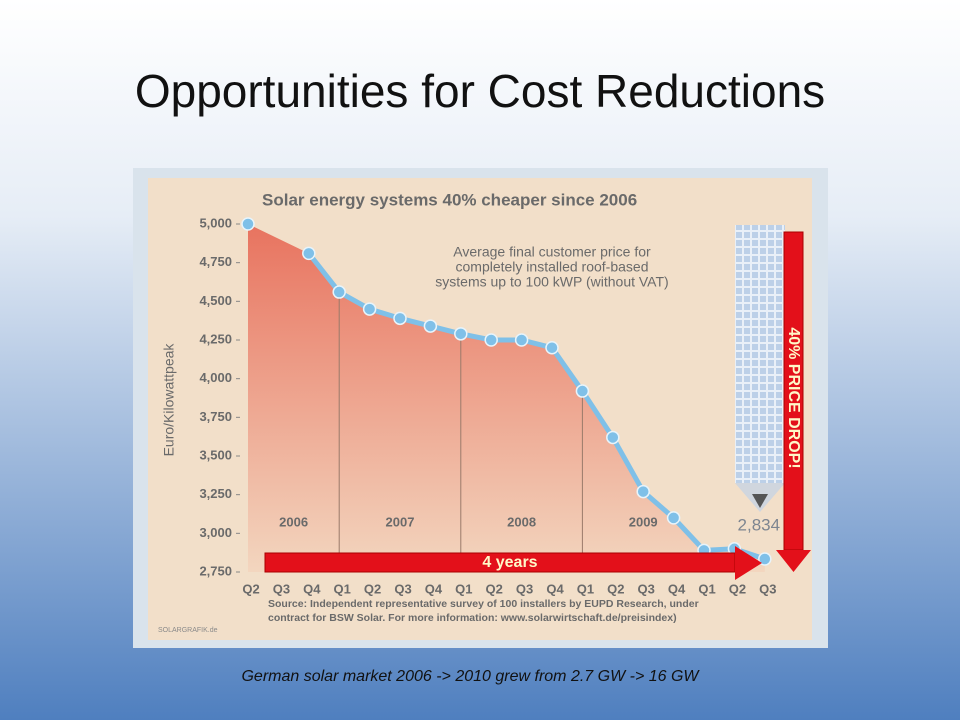  I want to click on credit: SOLARGRAFIK.de, so click(188, 630).